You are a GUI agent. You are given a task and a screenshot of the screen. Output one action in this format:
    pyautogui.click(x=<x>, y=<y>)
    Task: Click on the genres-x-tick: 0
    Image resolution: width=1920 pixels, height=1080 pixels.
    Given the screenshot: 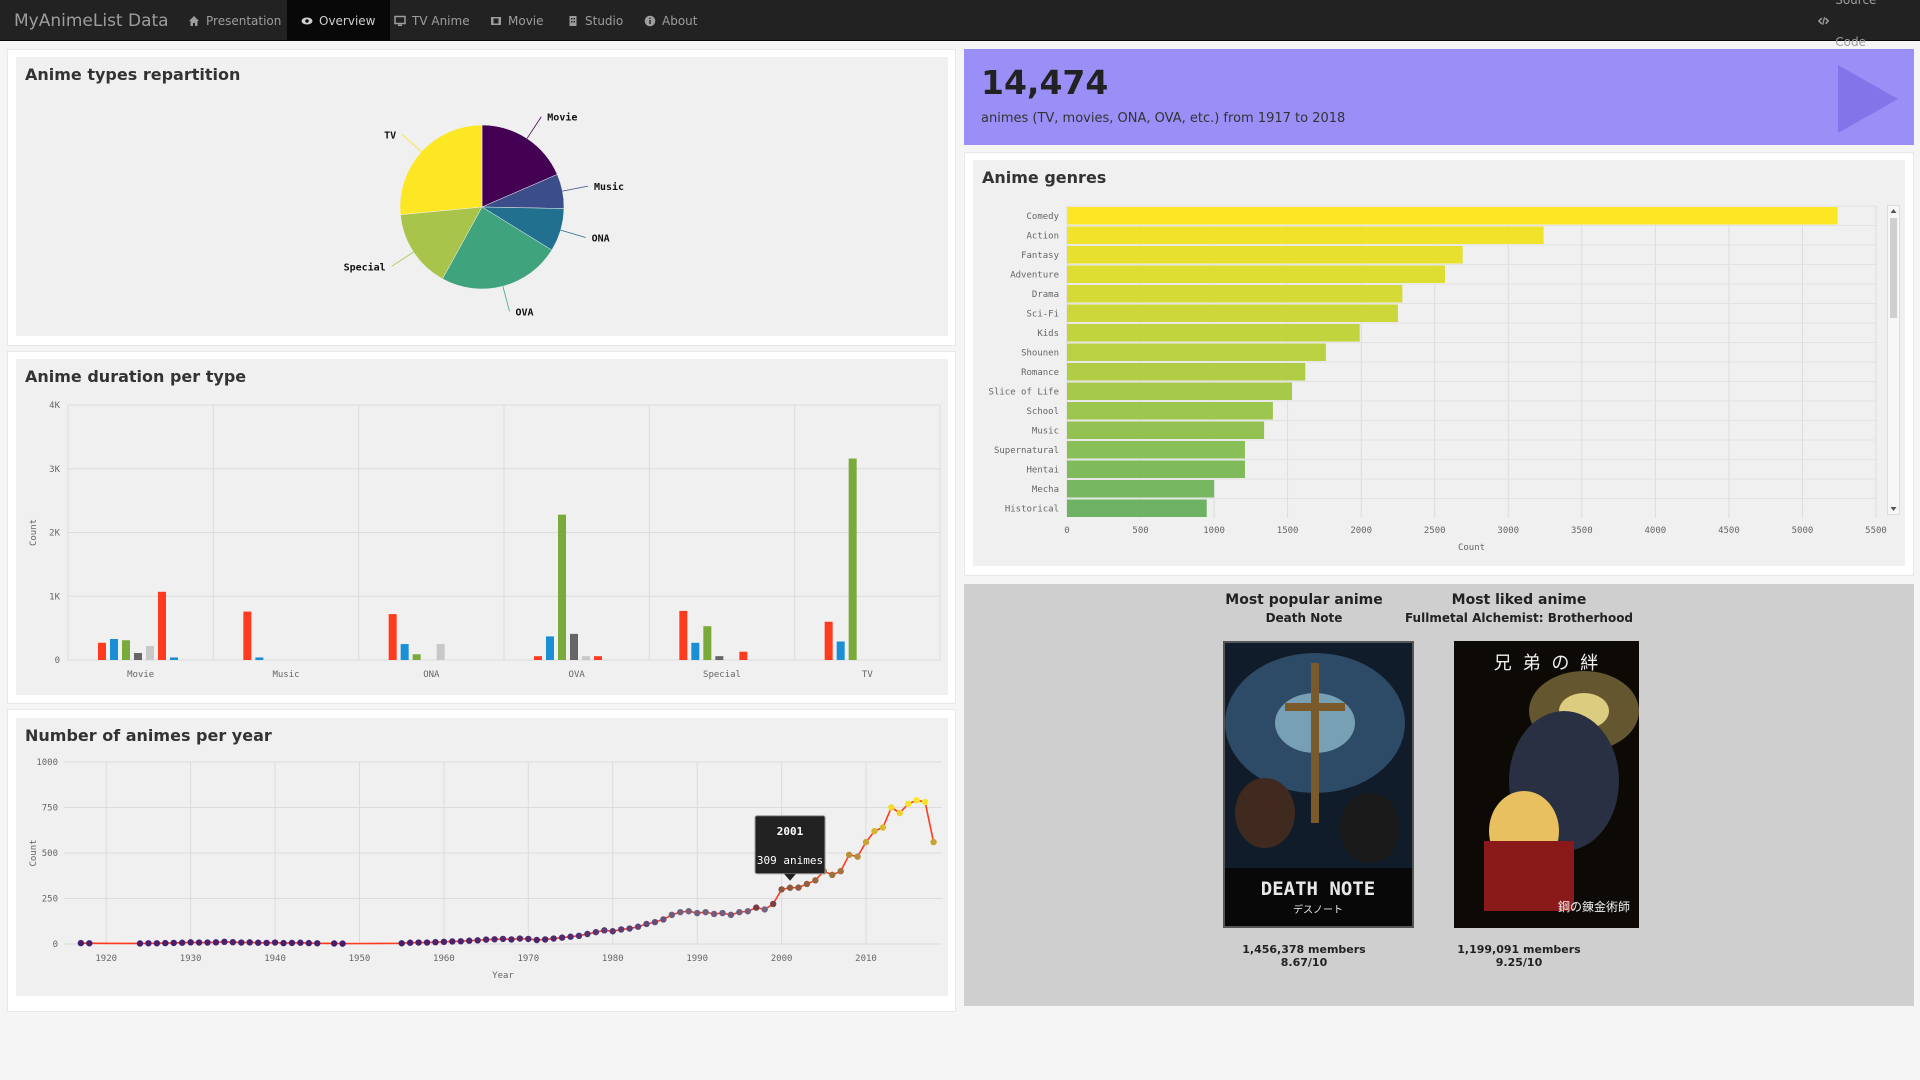 What is the action you would take?
    pyautogui.click(x=1066, y=531)
    